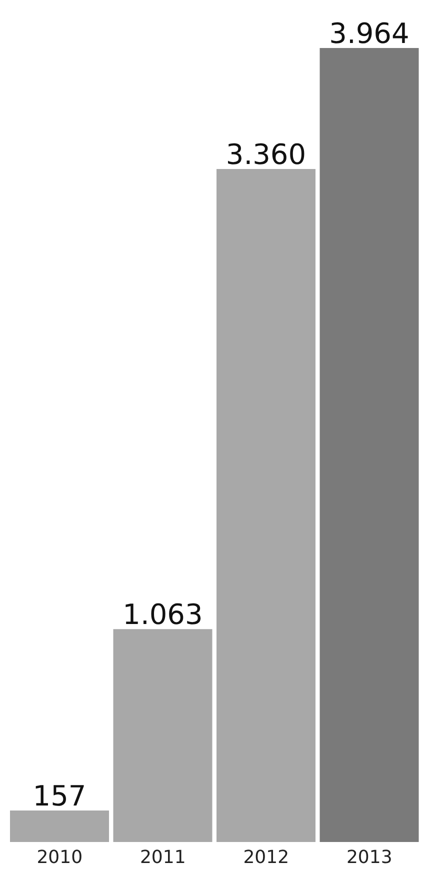 This screenshot has height=884, width=429. What do you see at coordinates (369, 857) in the screenshot?
I see `x-tick-label: 2013` at bounding box center [369, 857].